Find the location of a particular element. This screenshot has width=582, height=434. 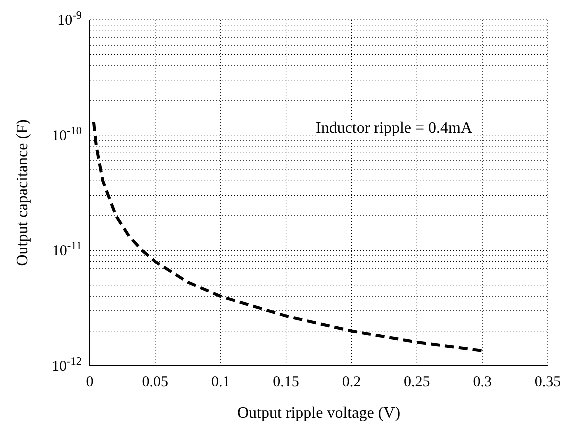

x-tick-label: 0.1 is located at coordinates (220, 382).